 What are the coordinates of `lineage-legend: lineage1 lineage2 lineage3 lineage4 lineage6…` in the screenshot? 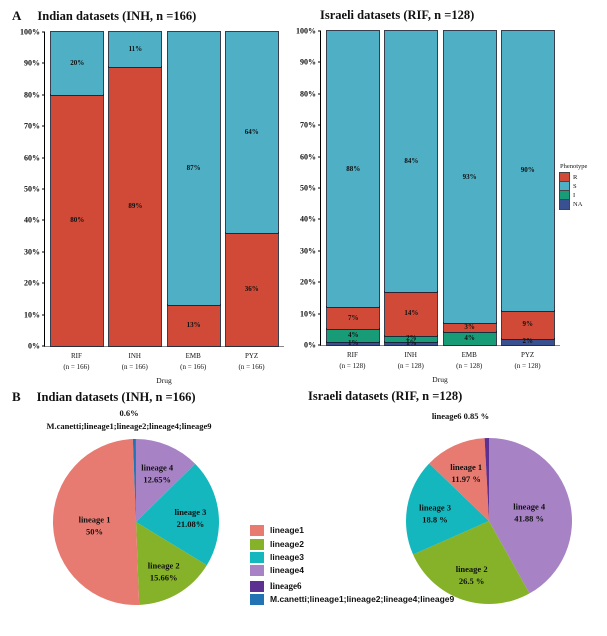 It's located at (352, 568).